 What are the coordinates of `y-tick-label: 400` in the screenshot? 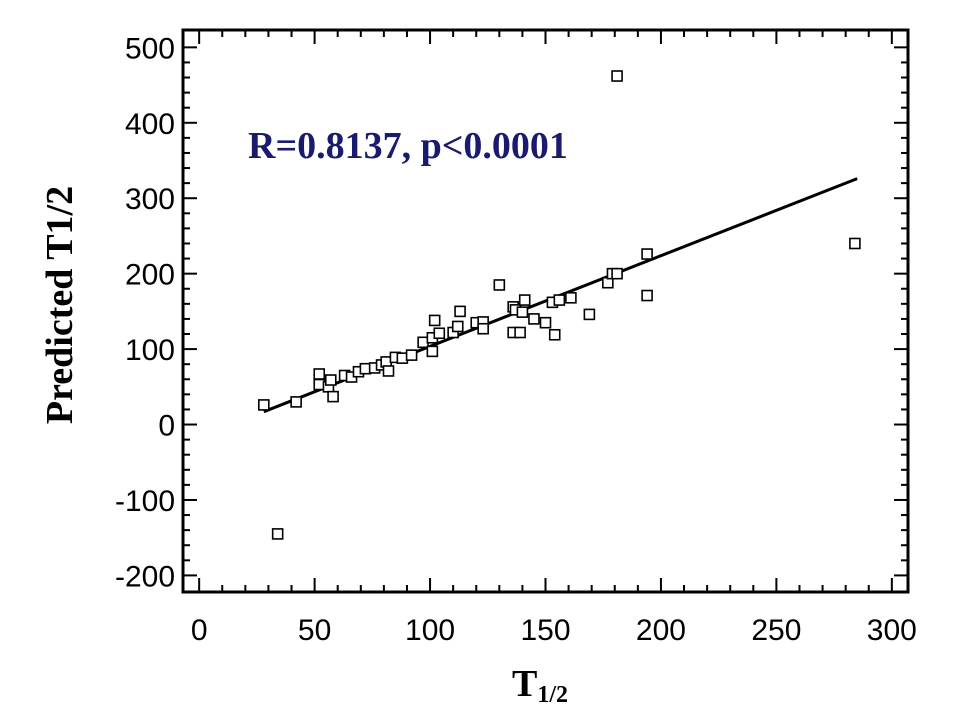 It's located at (150, 124).